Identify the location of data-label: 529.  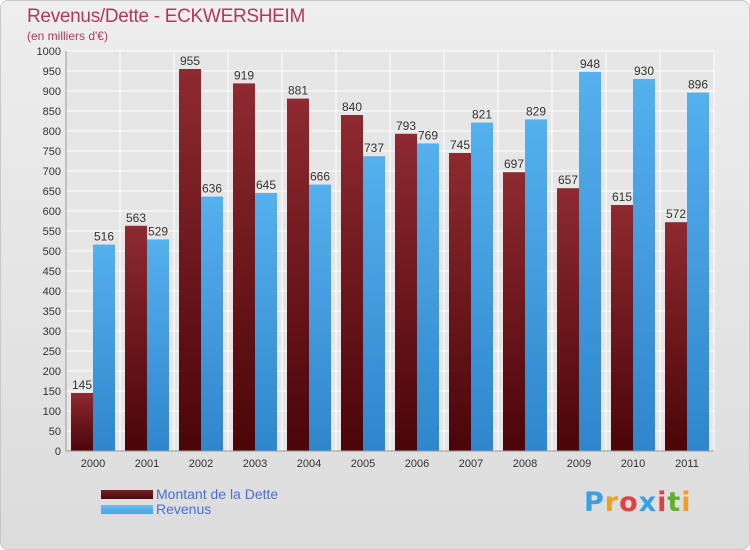
(158, 231).